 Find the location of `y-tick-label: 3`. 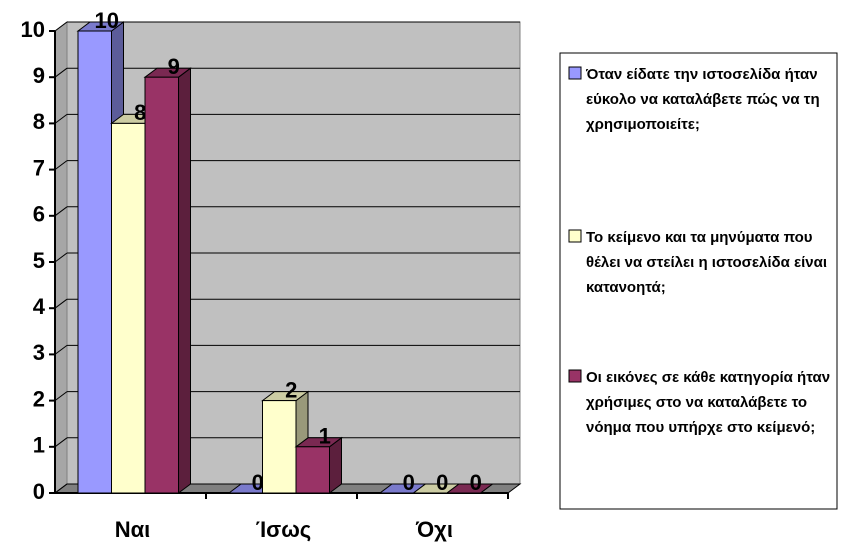

y-tick-label: 3 is located at coordinates (39, 352).